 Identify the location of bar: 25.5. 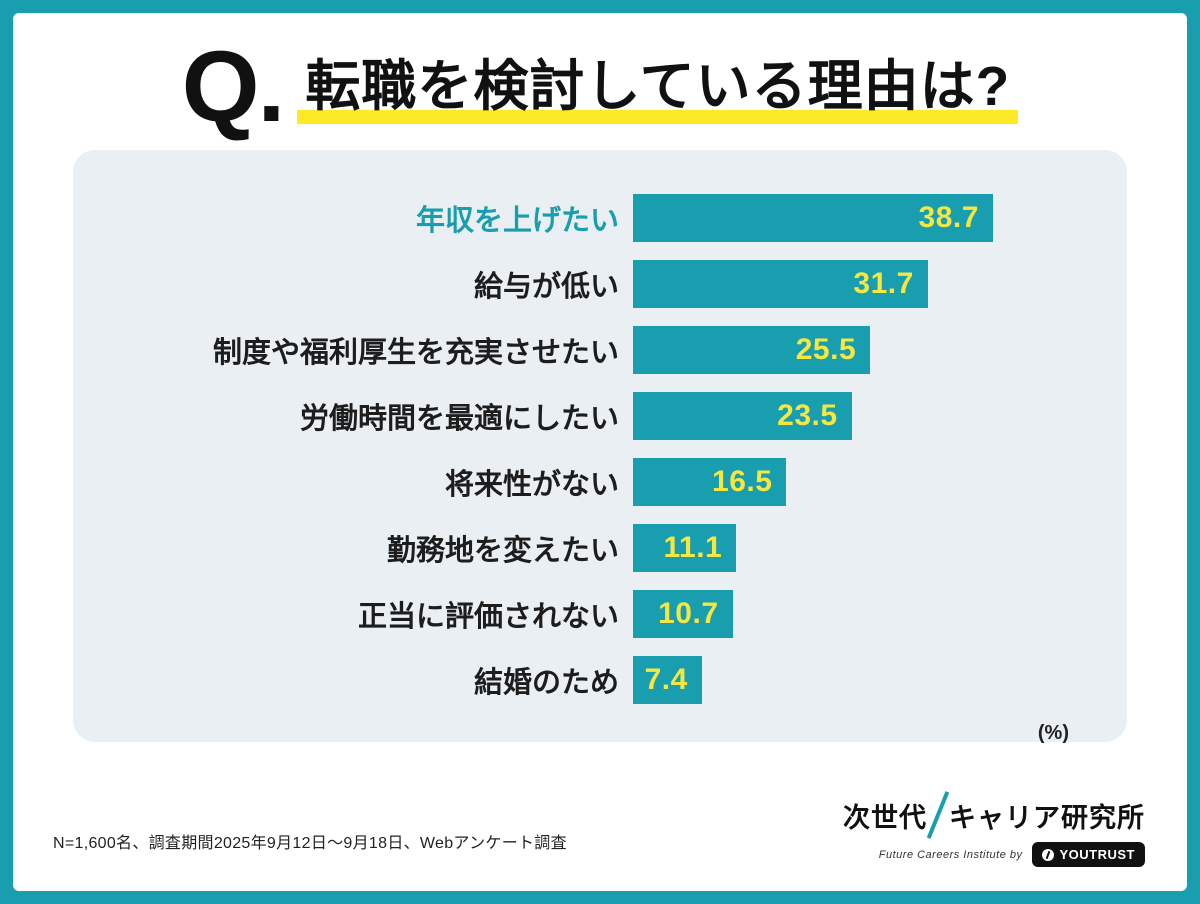
(752, 350).